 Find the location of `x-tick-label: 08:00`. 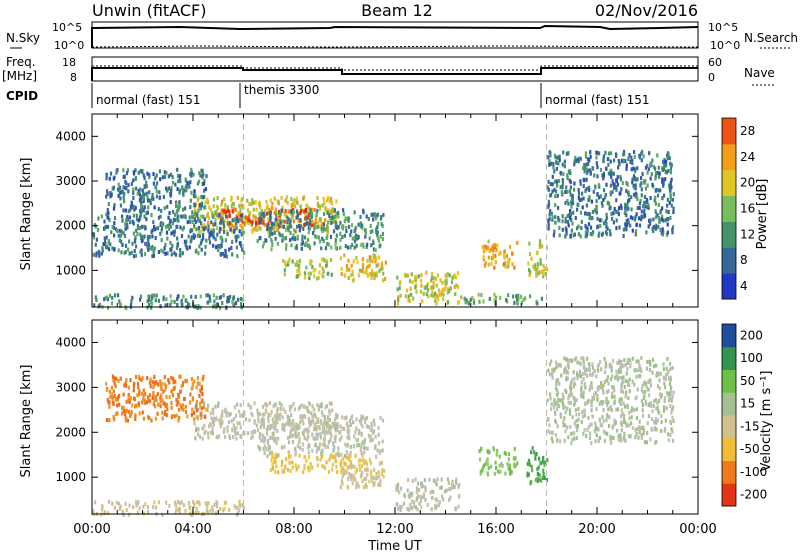

x-tick-label: 08:00 is located at coordinates (293, 529).